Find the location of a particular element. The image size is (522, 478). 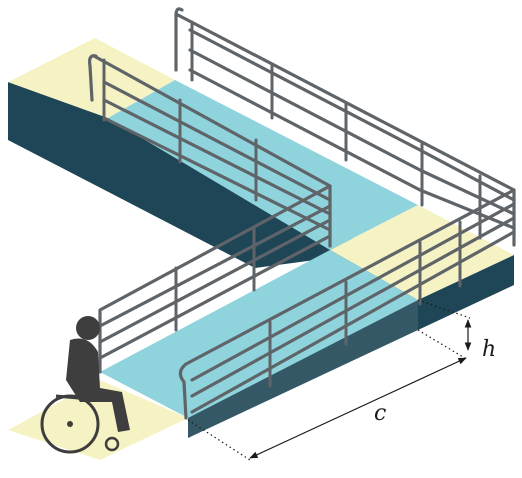

dimension-h is located at coordinates (444, 325).